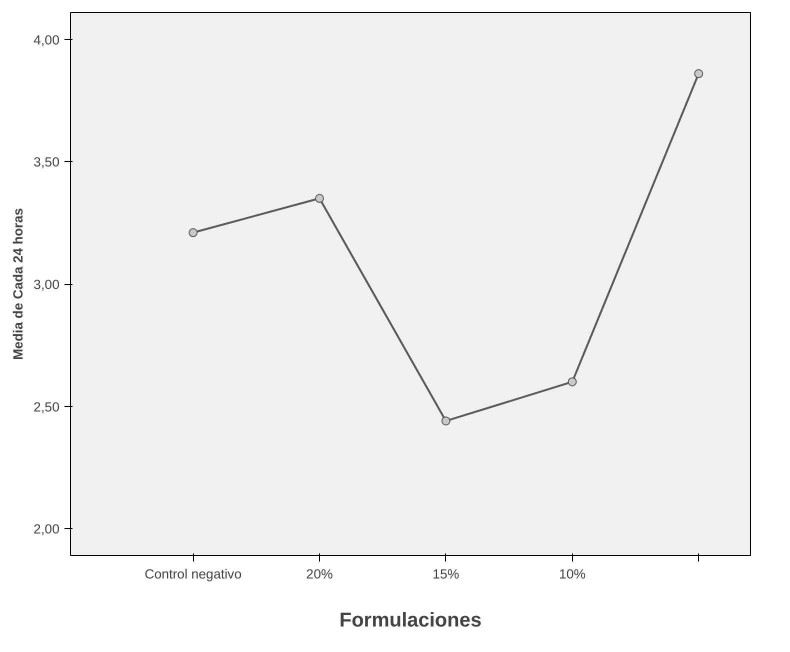 Image resolution: width=790 pixels, height=652 pixels. Describe the element at coordinates (47, 406) in the screenshot. I see `y-tick-label: 2,50` at that location.